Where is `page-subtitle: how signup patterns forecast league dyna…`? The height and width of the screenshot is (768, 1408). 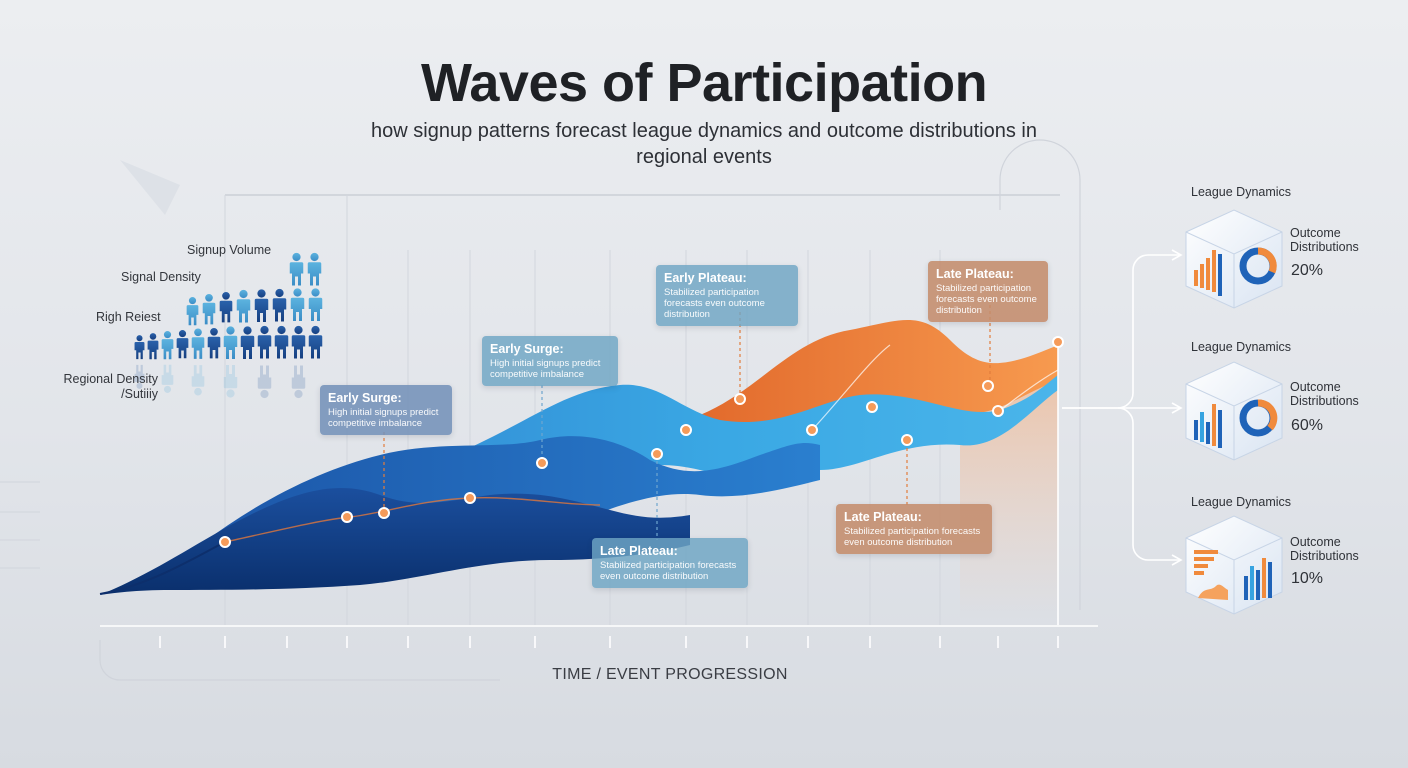
page-subtitle: how signup patterns forecast league dyna… is located at coordinates (704, 144).